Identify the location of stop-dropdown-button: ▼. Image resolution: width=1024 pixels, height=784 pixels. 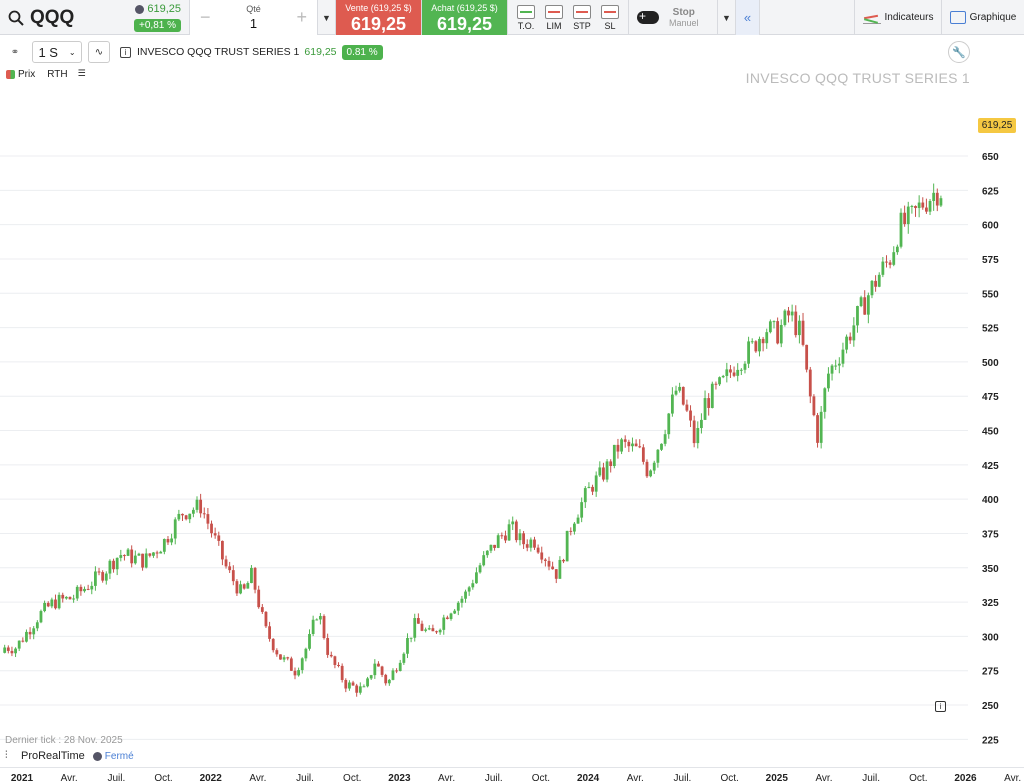
(727, 17).